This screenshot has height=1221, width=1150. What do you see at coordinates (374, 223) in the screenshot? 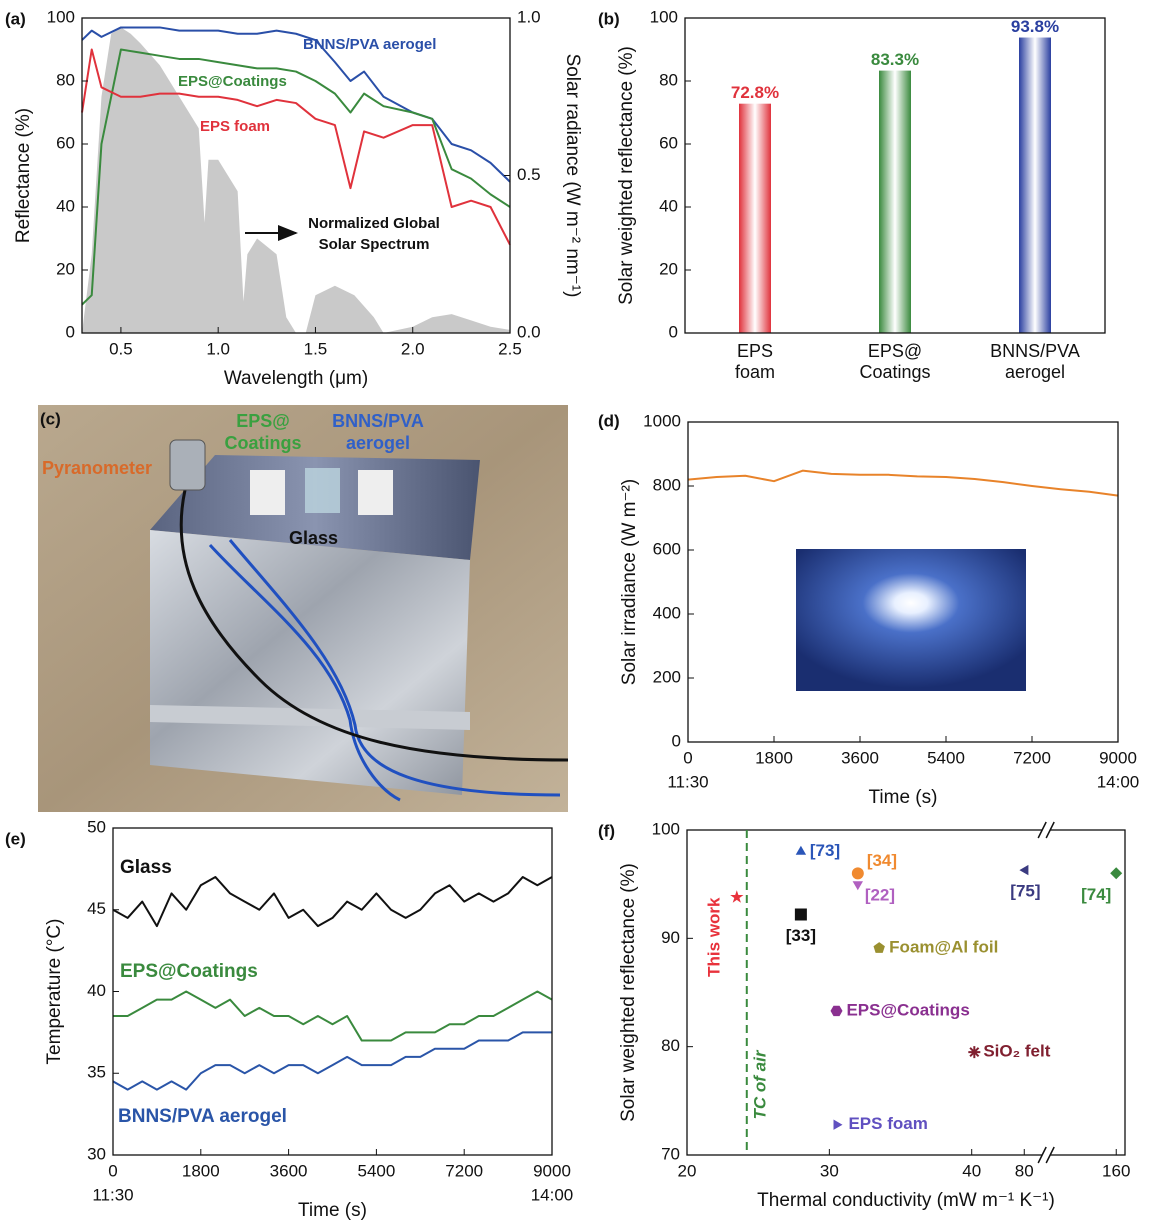
I see `annotation: Normalized Global` at bounding box center [374, 223].